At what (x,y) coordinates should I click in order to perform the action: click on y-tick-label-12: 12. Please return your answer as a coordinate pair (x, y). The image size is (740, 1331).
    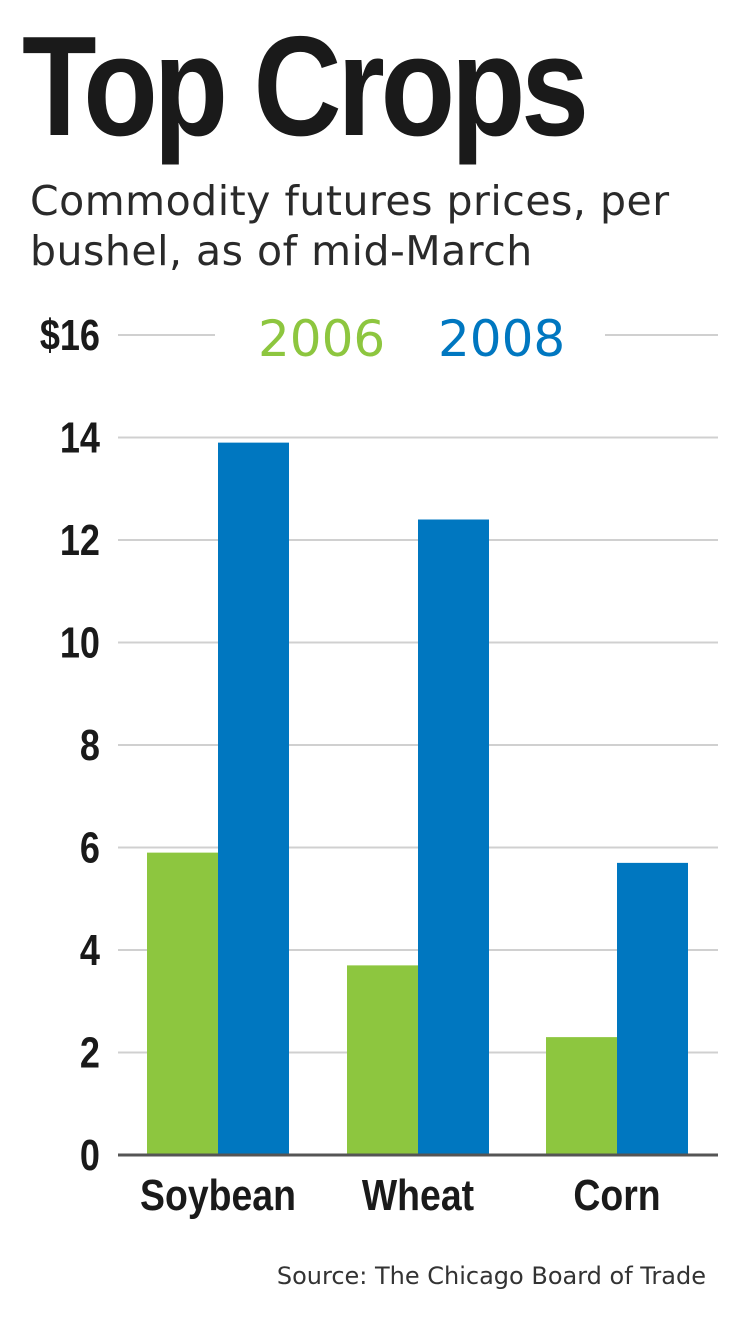
    Looking at the image, I should click on (80, 540).